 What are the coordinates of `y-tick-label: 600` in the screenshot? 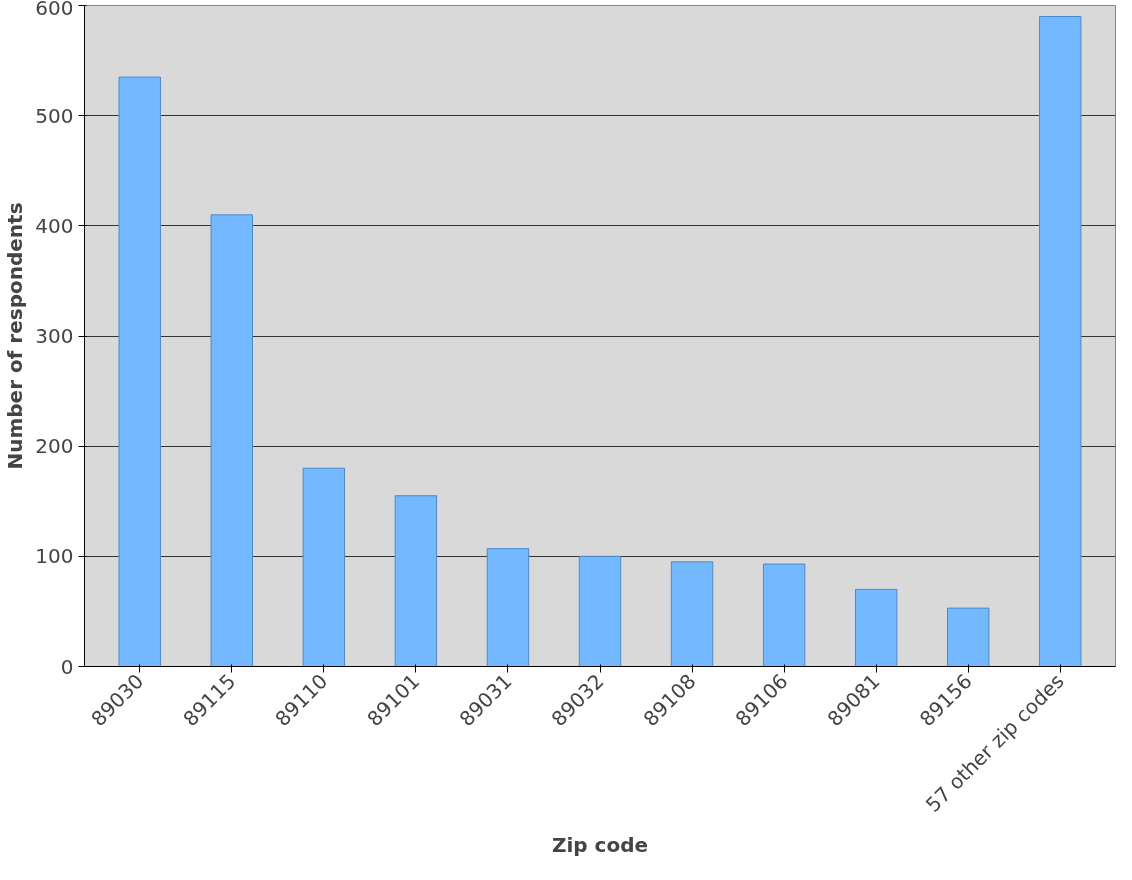 It's located at (54, 10).